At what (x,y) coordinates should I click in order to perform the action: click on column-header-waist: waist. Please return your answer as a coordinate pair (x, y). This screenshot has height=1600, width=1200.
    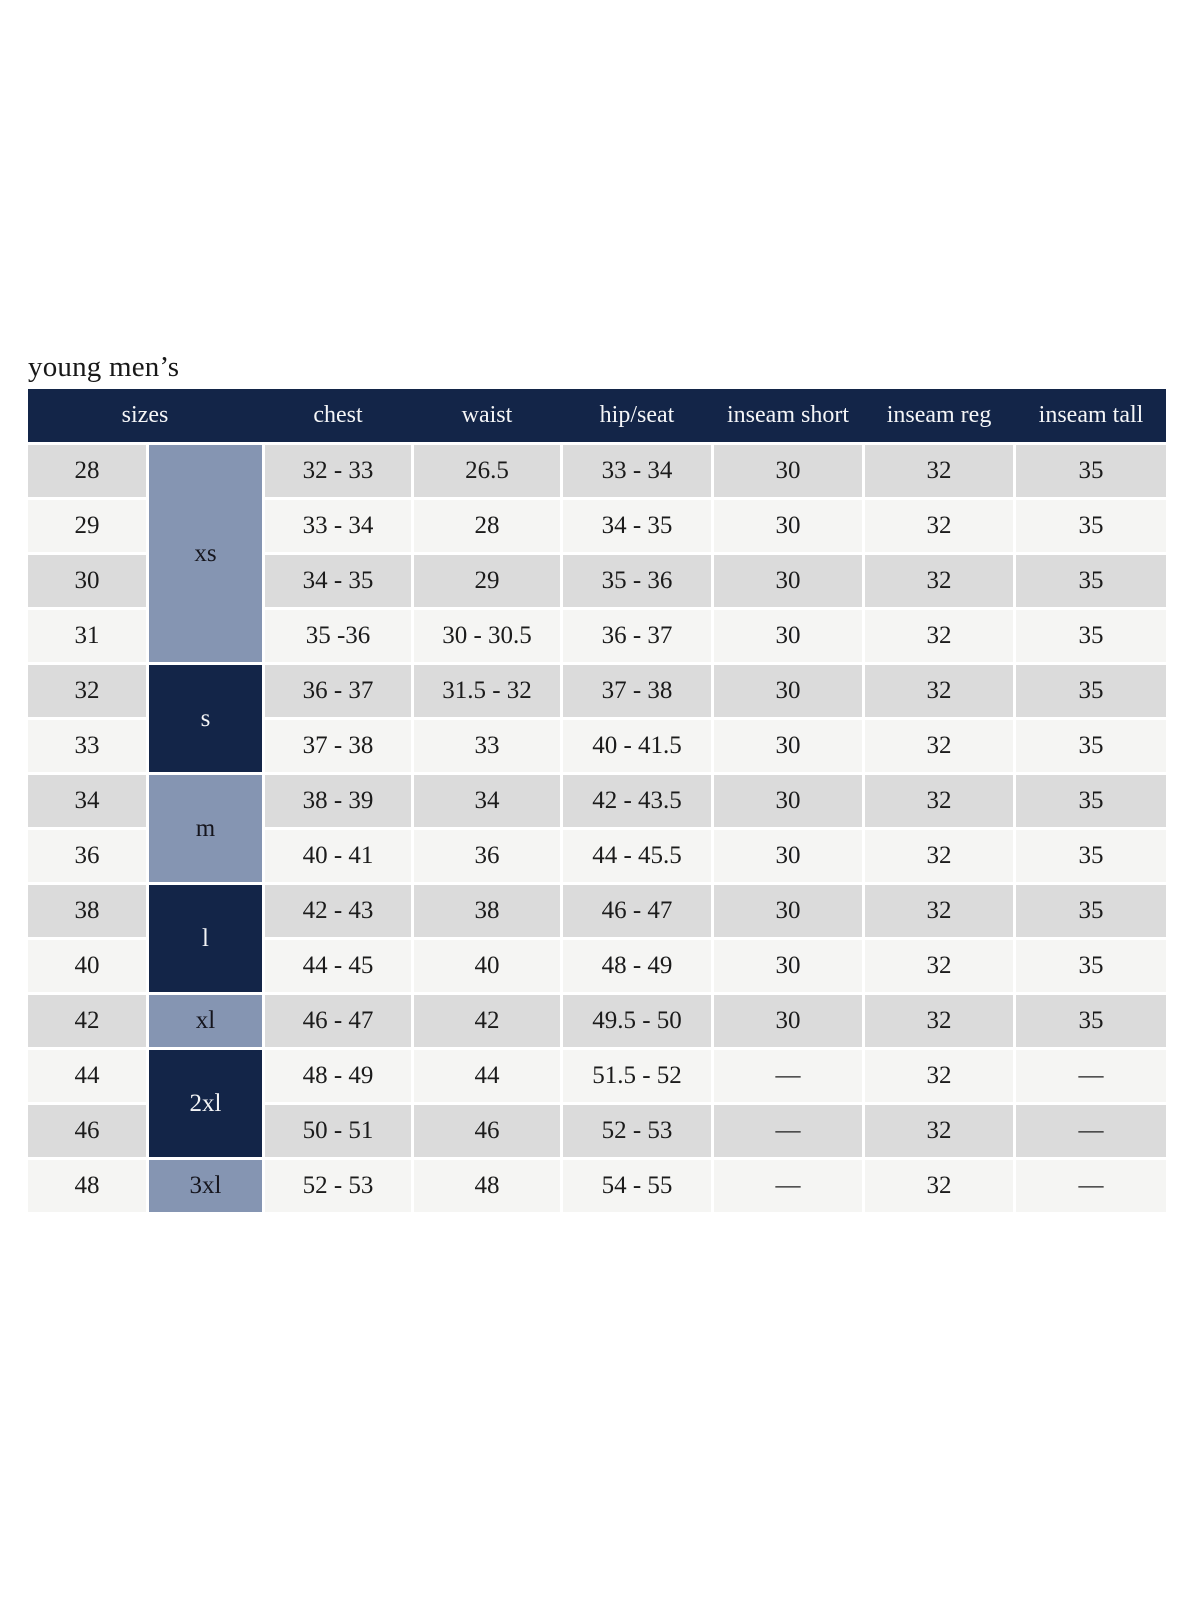
    Looking at the image, I should click on (487, 415).